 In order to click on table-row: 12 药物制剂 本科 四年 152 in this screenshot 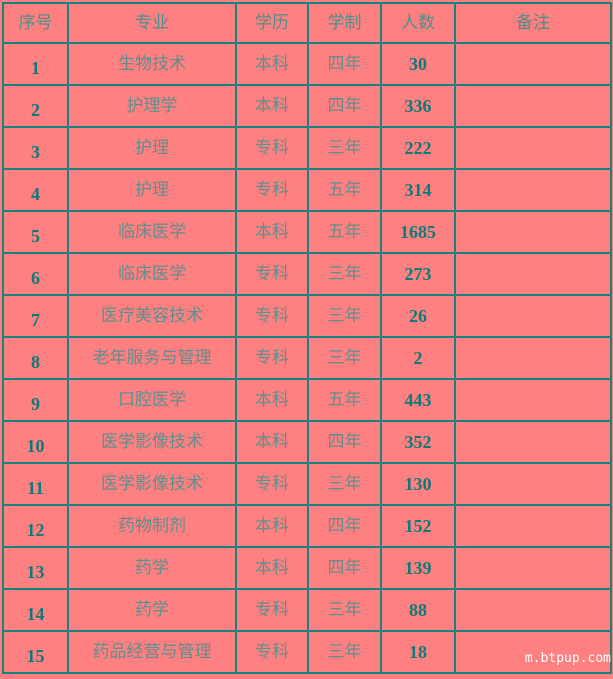, I will do `click(308, 527)`.